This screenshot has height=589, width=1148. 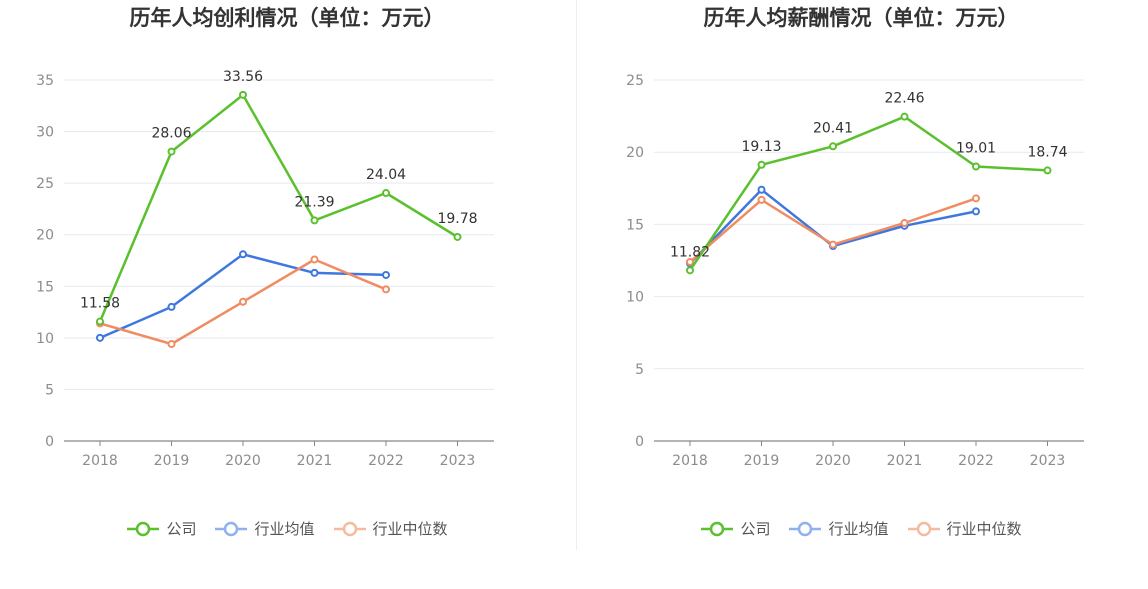 What do you see at coordinates (690, 252) in the screenshot?
I see `data-label: 11.82` at bounding box center [690, 252].